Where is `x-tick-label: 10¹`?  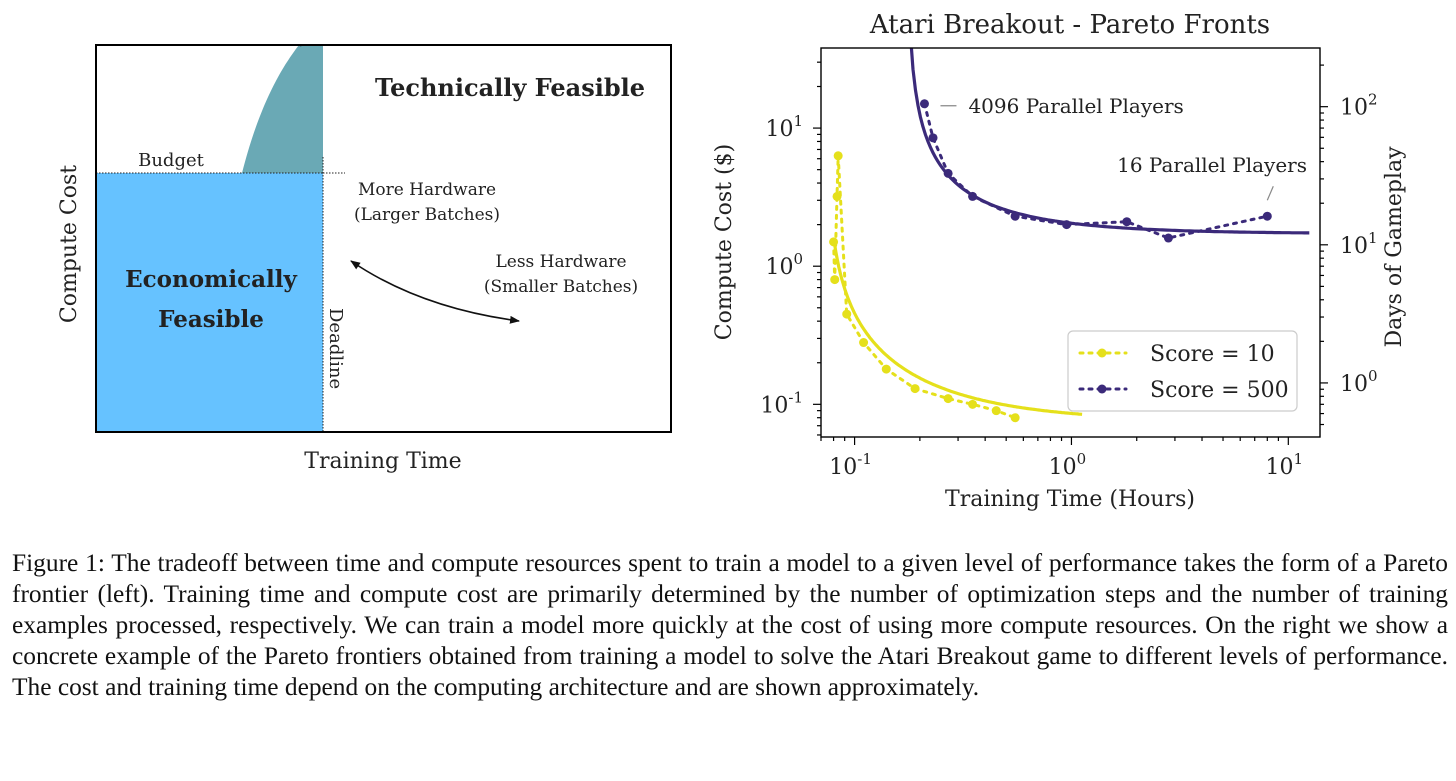 x-tick-label: 10¹ is located at coordinates (1285, 465).